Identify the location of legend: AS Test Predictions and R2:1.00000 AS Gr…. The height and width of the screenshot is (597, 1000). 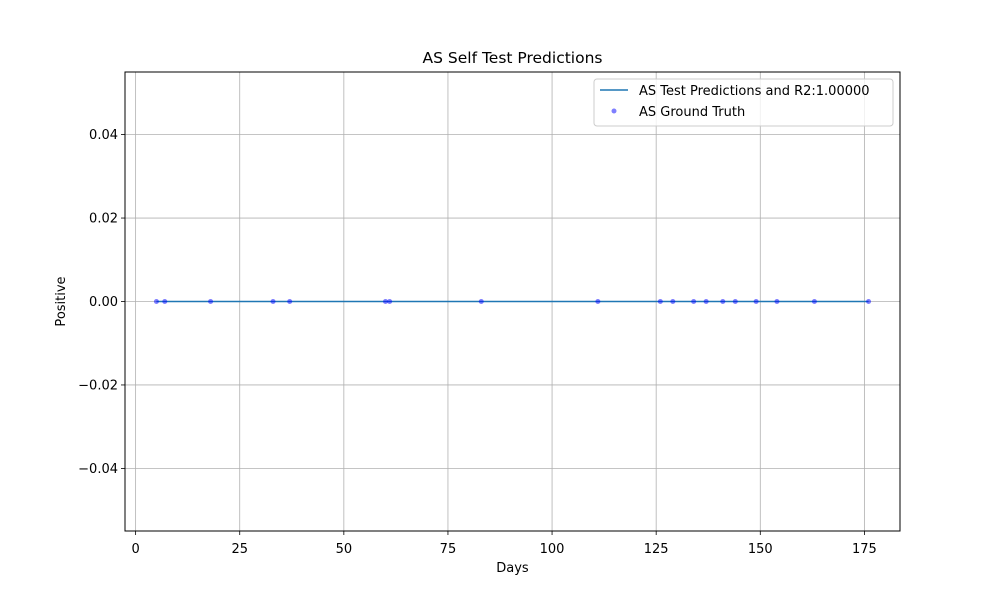
(743, 102).